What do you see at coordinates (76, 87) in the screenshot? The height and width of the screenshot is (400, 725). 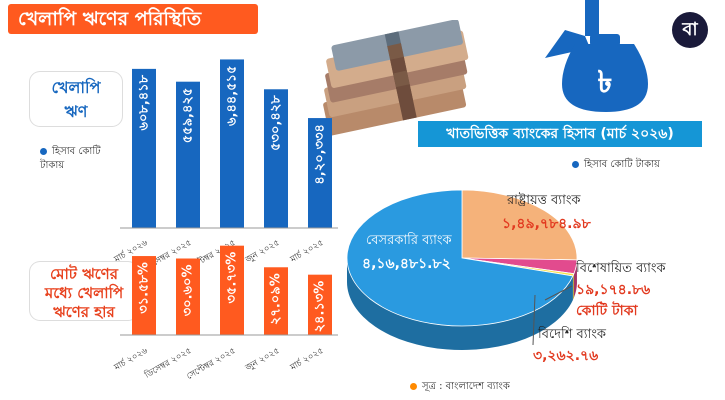 I see `default-label-line1: খেলাপি` at bounding box center [76, 87].